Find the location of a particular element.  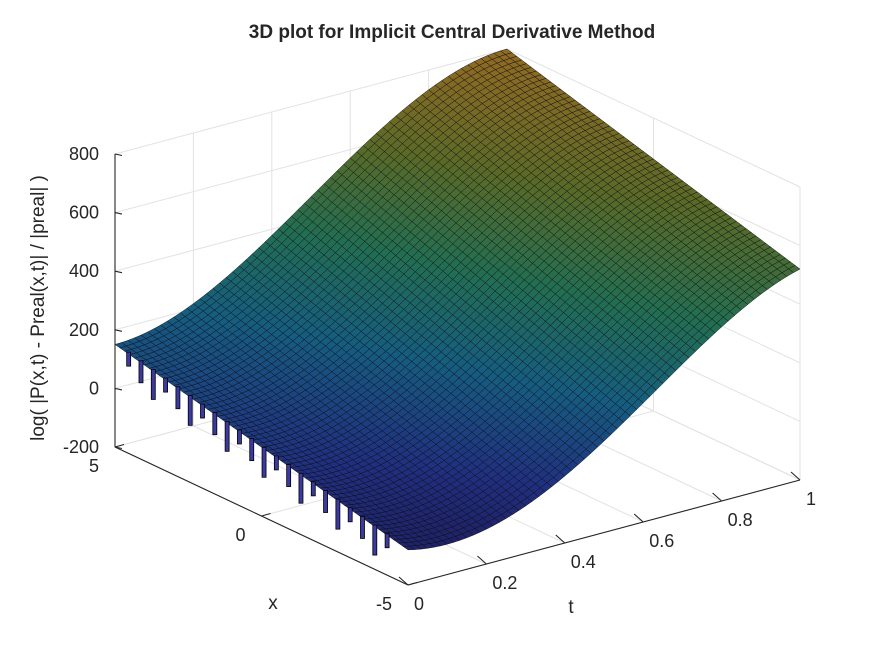

t-axis-label: t is located at coordinates (571, 607).